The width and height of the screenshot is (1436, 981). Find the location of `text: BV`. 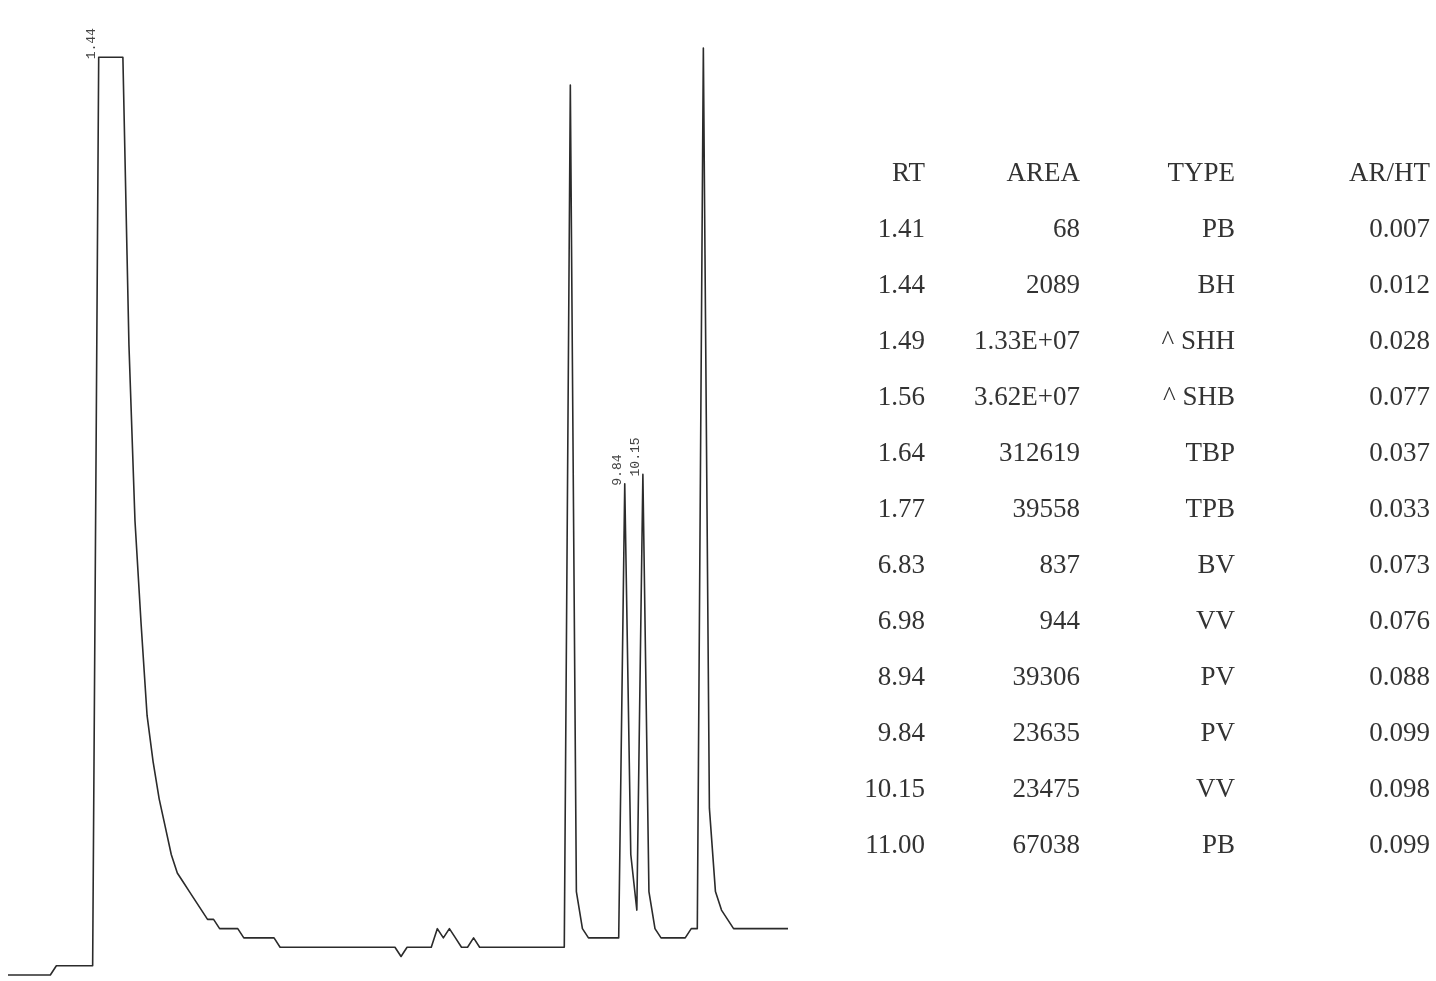

text: BV is located at coordinates (1215, 564).